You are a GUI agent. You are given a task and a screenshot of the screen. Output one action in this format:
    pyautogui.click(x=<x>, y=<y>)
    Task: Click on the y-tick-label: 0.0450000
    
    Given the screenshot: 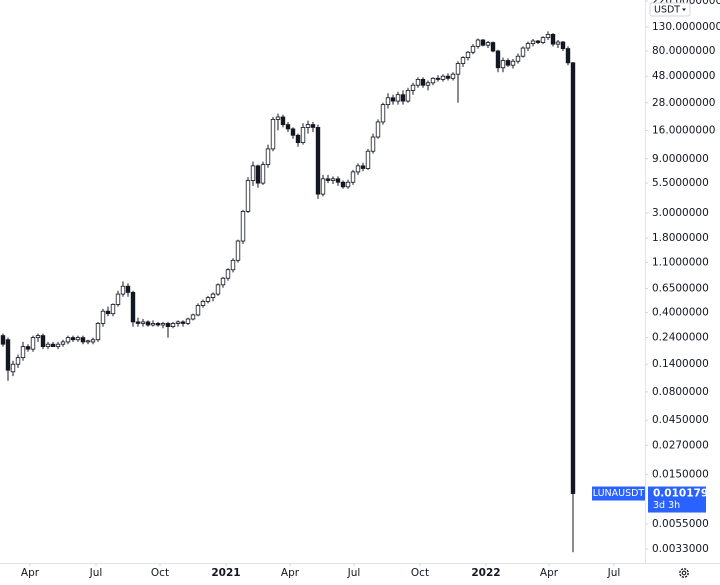 What is the action you would take?
    pyautogui.click(x=680, y=420)
    